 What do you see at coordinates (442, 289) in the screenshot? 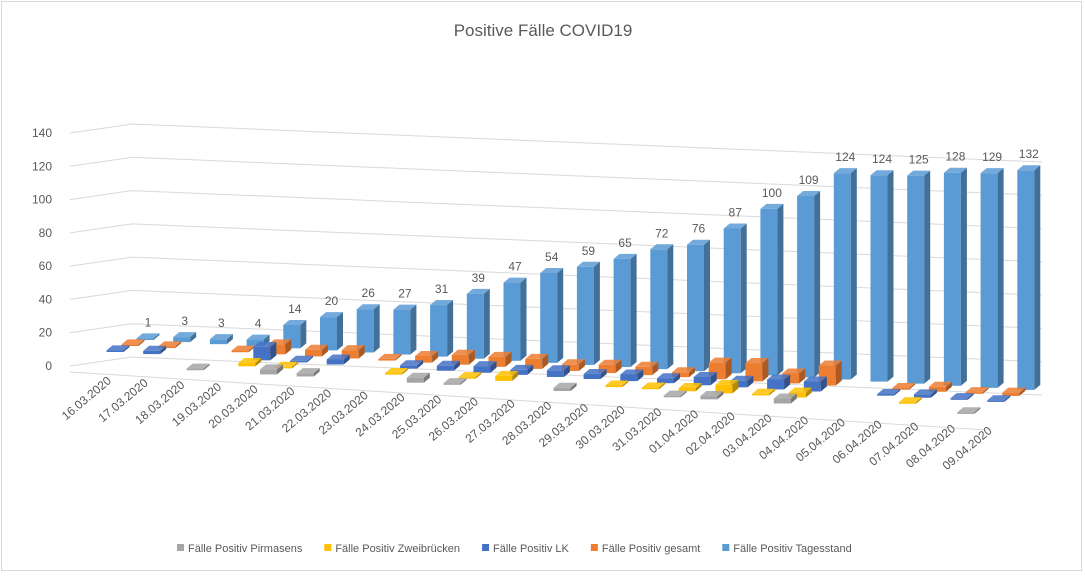
I see `data-label: 31` at bounding box center [442, 289].